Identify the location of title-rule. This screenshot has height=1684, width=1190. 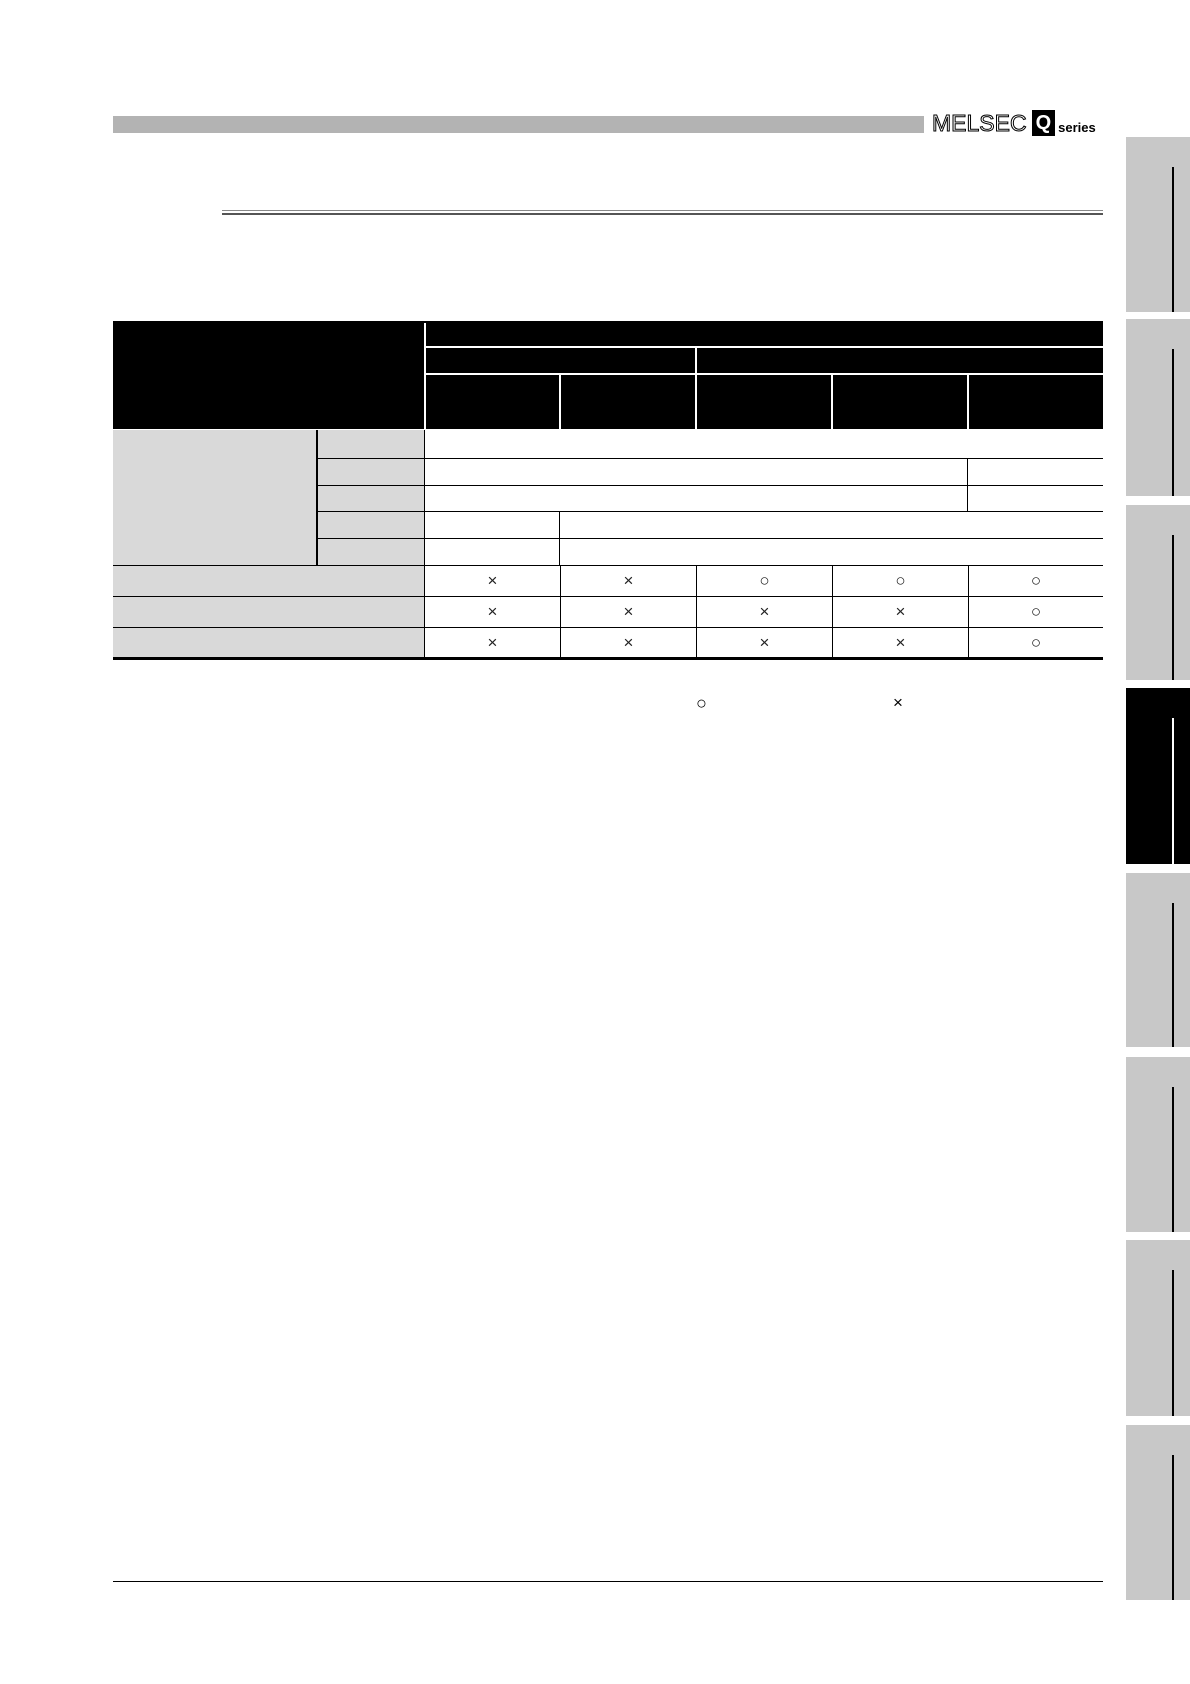
(662, 212).